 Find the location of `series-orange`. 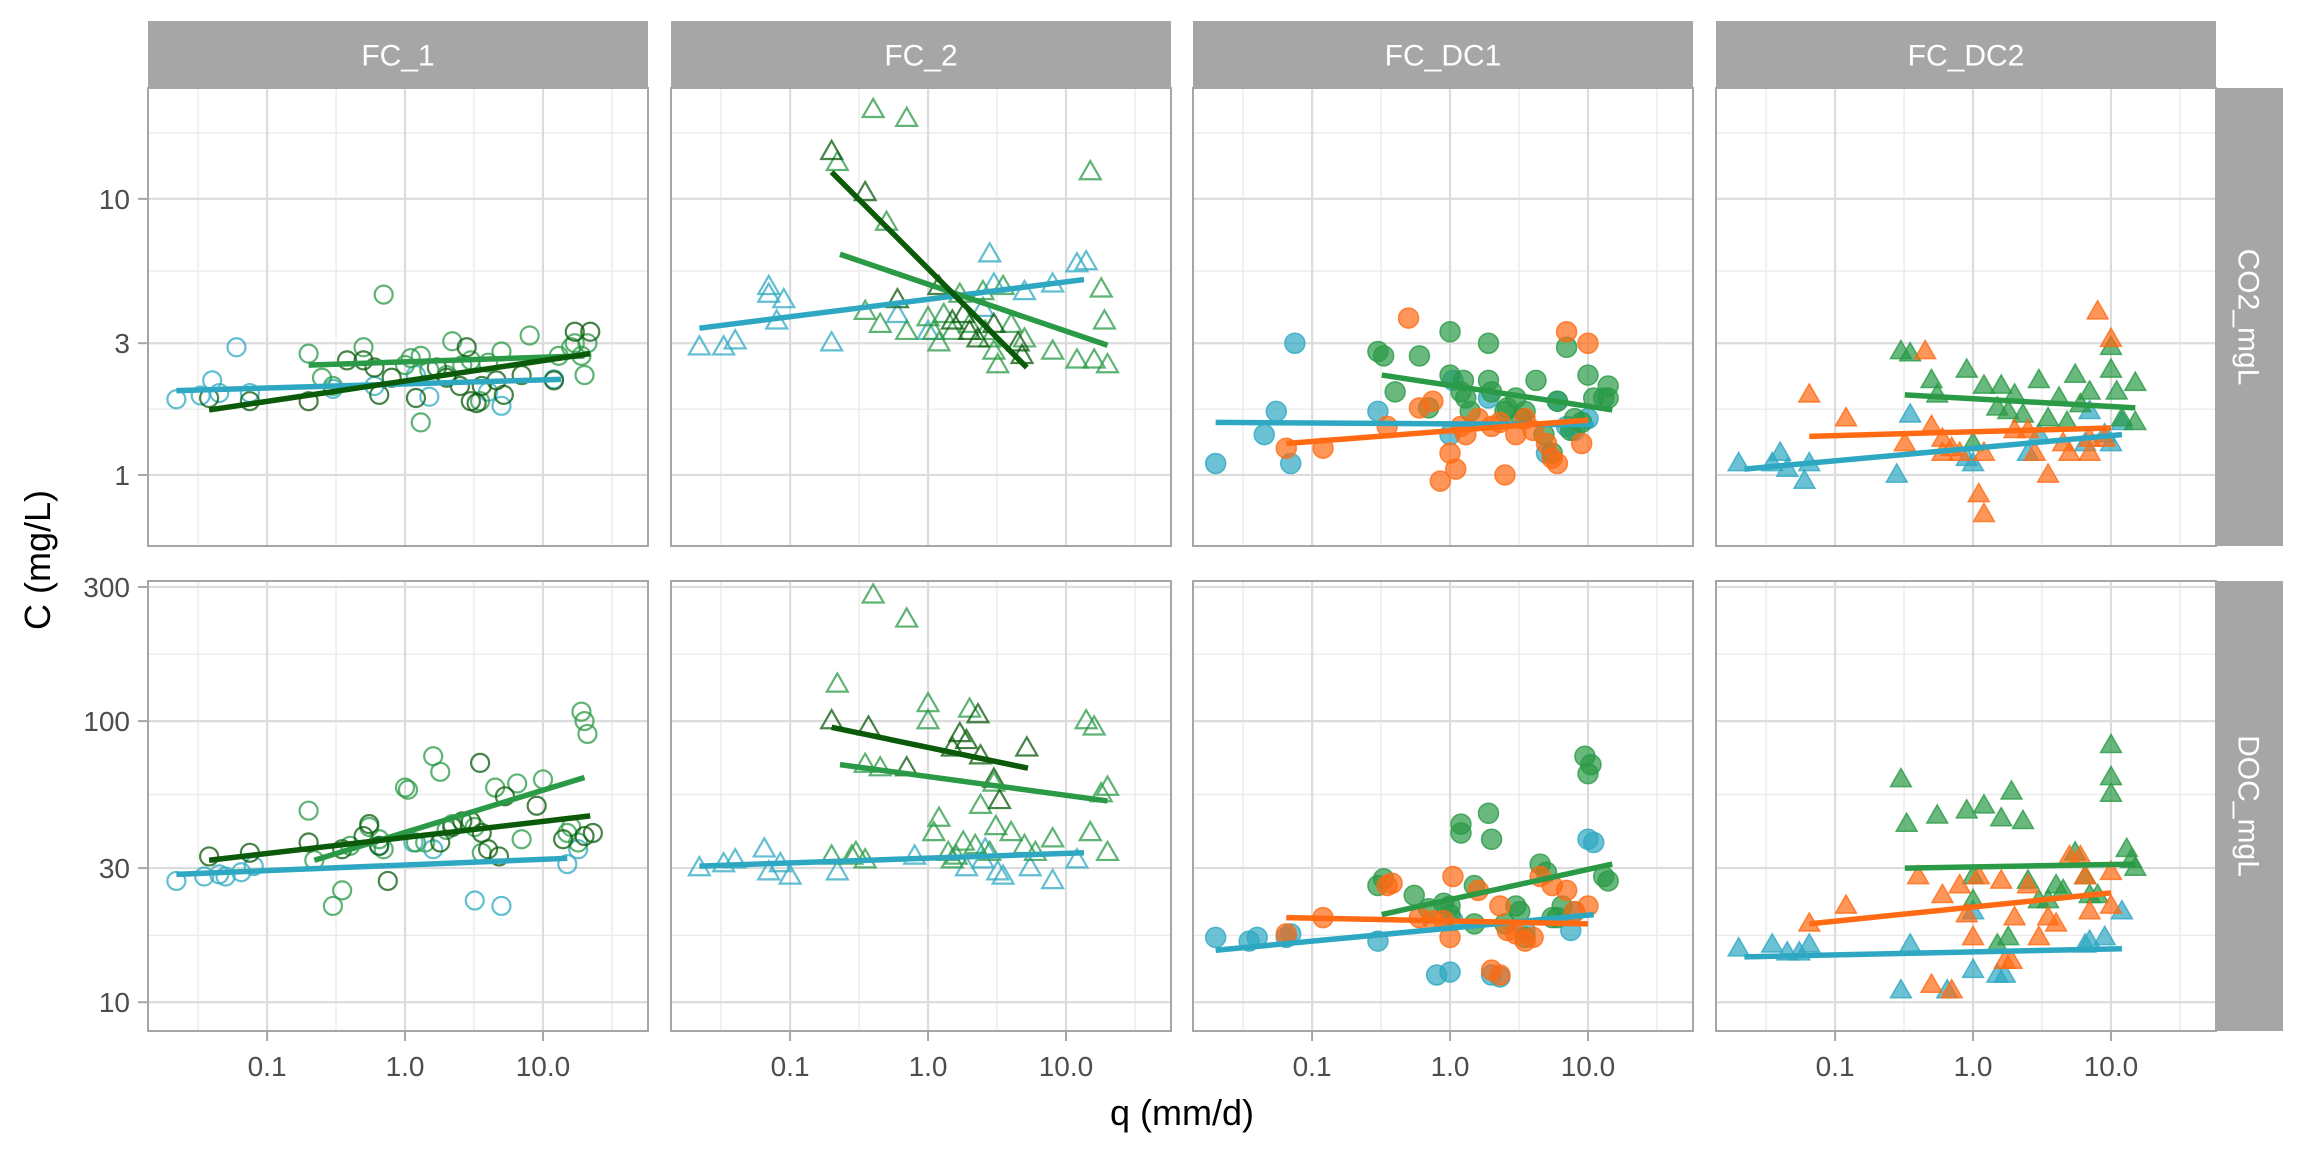

series-orange is located at coordinates (1960, 921).